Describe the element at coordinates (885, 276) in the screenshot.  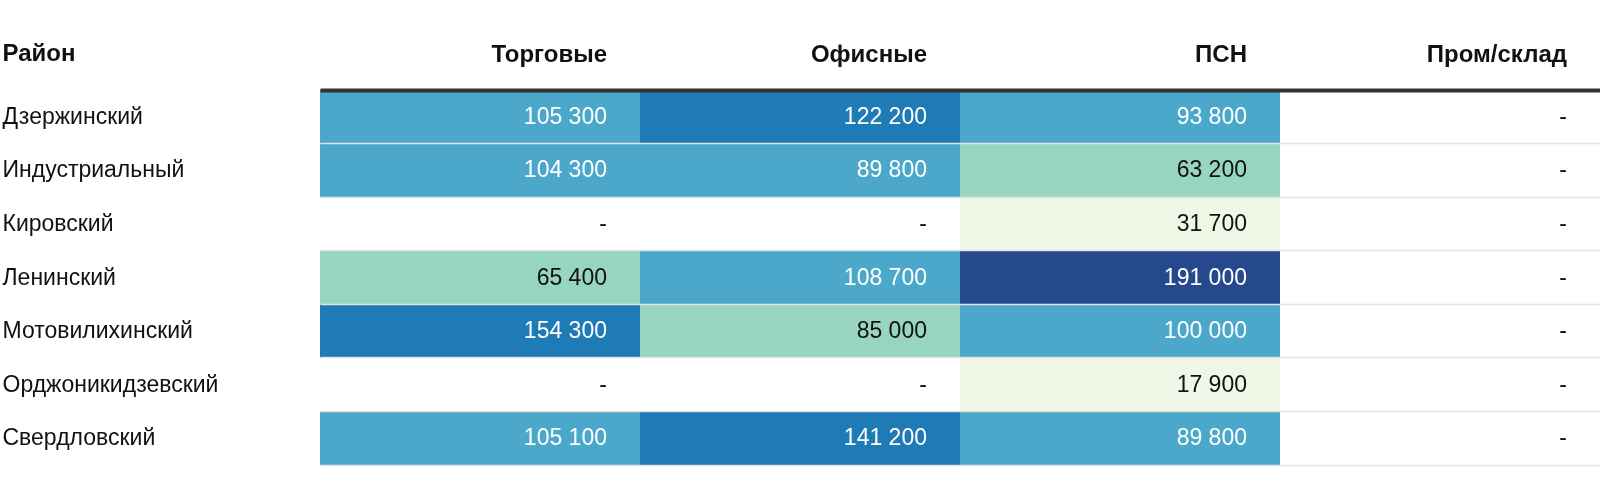
I see `data-label: 108 700` at that location.